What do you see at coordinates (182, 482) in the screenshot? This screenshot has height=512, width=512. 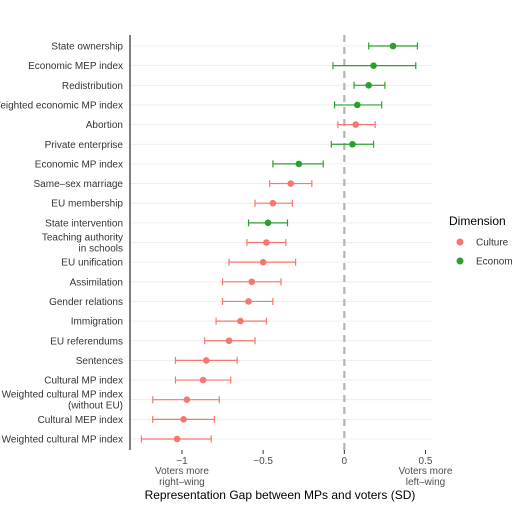 I see `x-annotation-line: right–wing` at bounding box center [182, 482].